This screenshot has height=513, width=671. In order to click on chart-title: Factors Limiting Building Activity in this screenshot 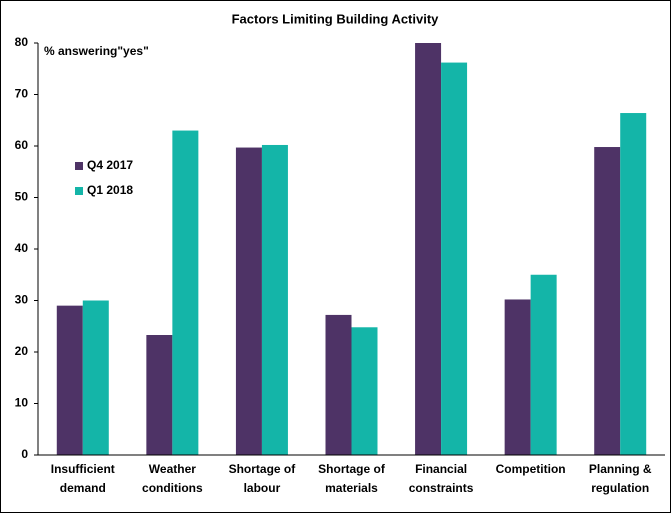, I will do `click(336, 18)`.